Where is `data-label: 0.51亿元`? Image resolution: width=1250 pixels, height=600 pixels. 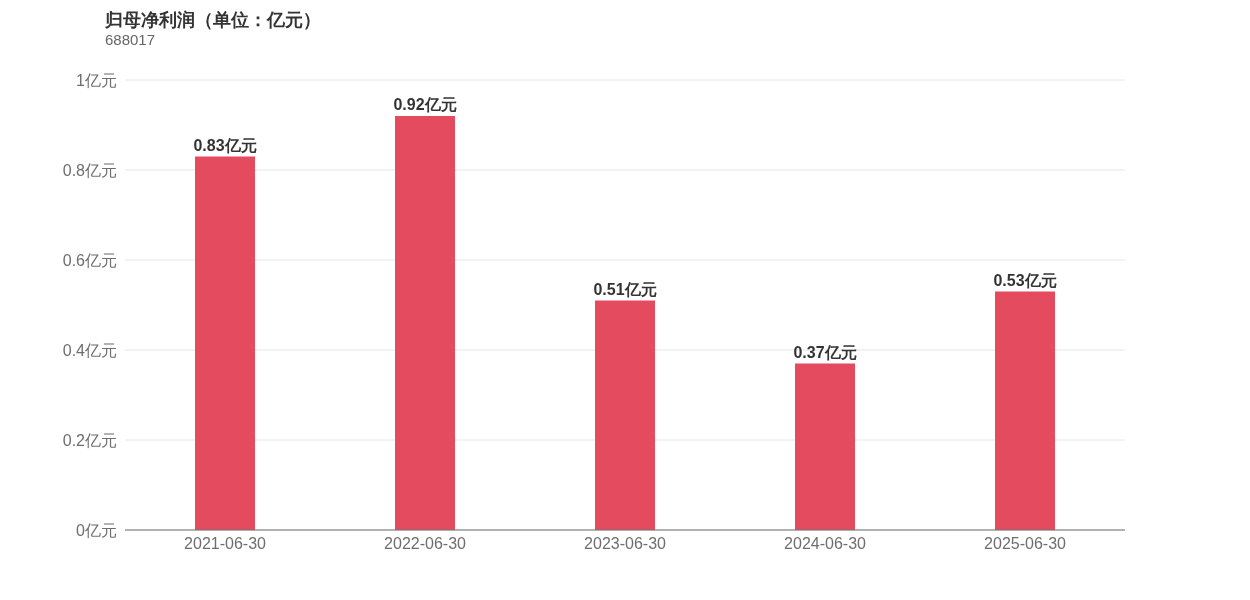 data-label: 0.51亿元 is located at coordinates (625, 289).